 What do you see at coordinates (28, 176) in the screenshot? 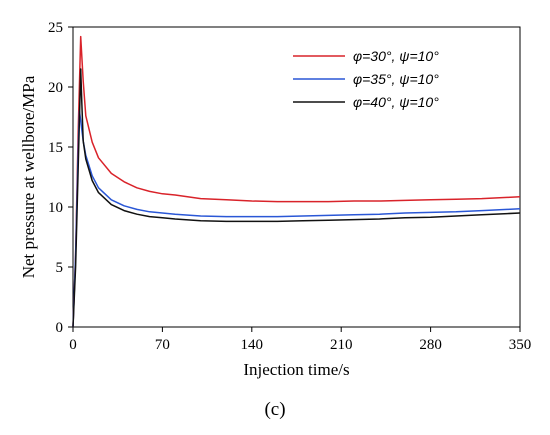
I see `y-axis-title: Net pressure at wellbore/MPa` at bounding box center [28, 176].